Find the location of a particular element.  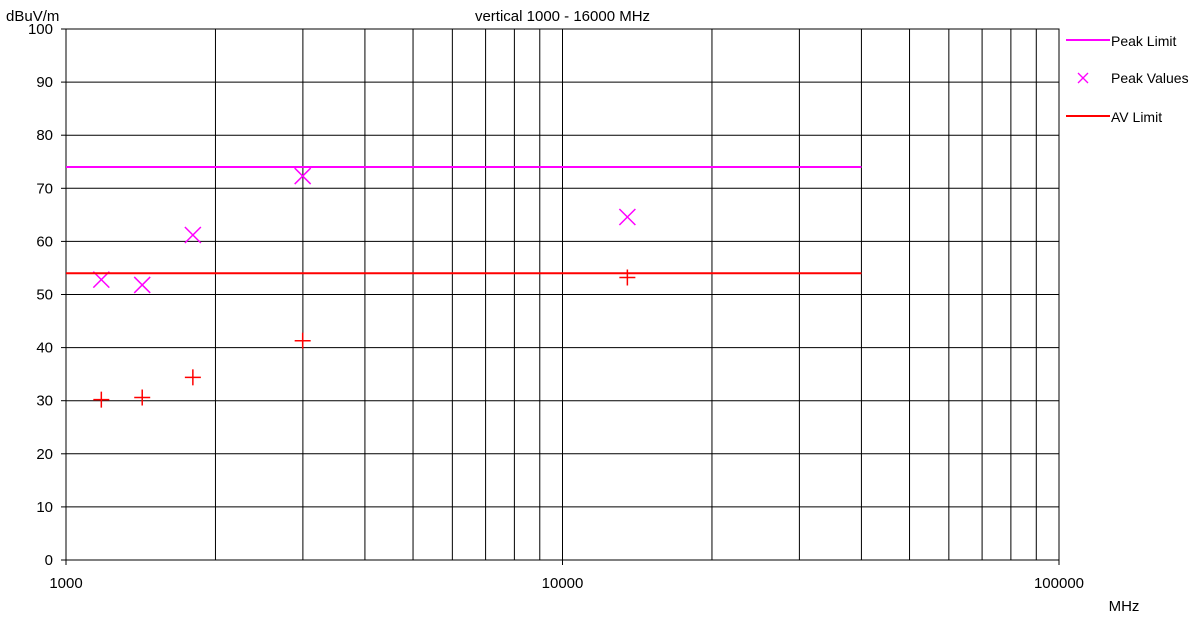

y-axis-label: dBuV/m is located at coordinates (32, 16).